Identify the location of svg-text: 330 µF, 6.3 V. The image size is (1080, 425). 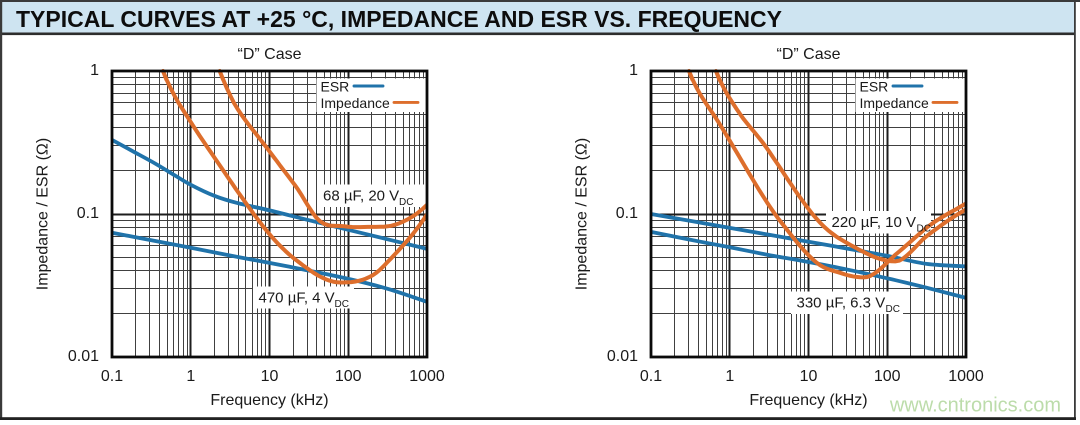
(841, 303).